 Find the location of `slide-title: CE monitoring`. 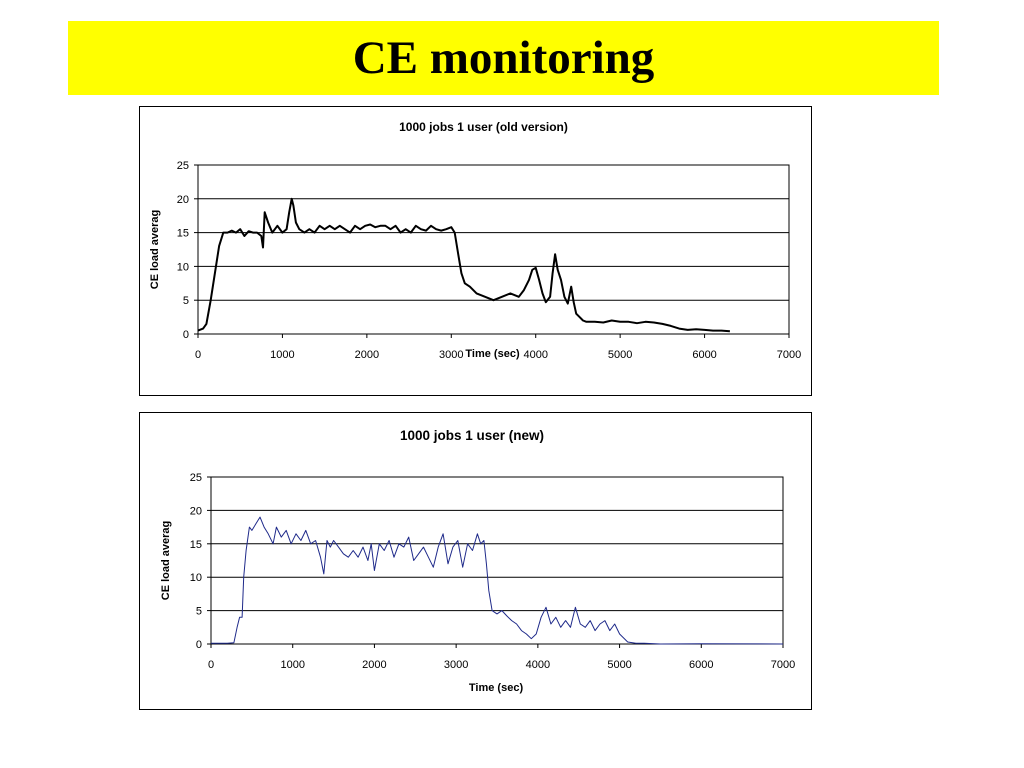

slide-title: CE monitoring is located at coordinates (503, 58).